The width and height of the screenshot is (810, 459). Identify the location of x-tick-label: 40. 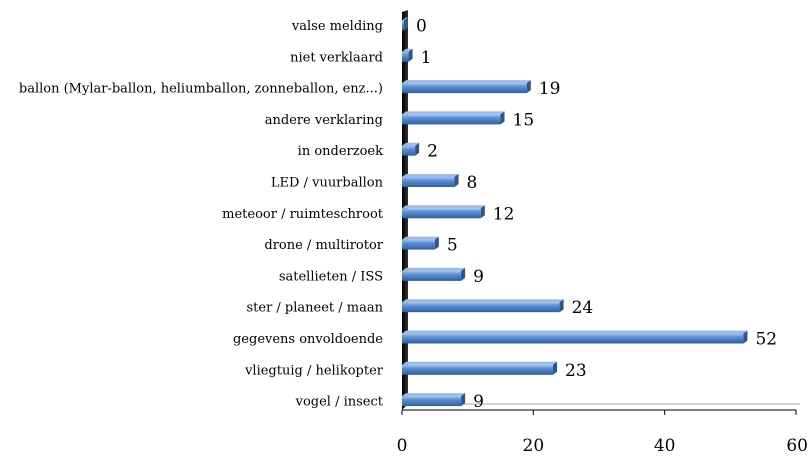
(665, 446).